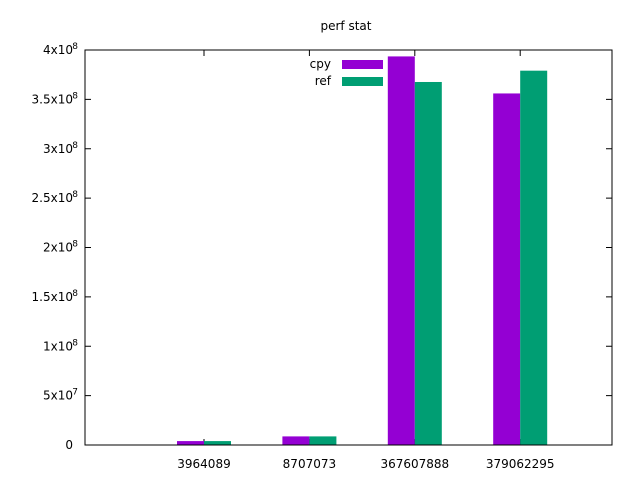 The height and width of the screenshot is (480, 640). I want to click on legend-label-ref: ref, so click(323, 81).